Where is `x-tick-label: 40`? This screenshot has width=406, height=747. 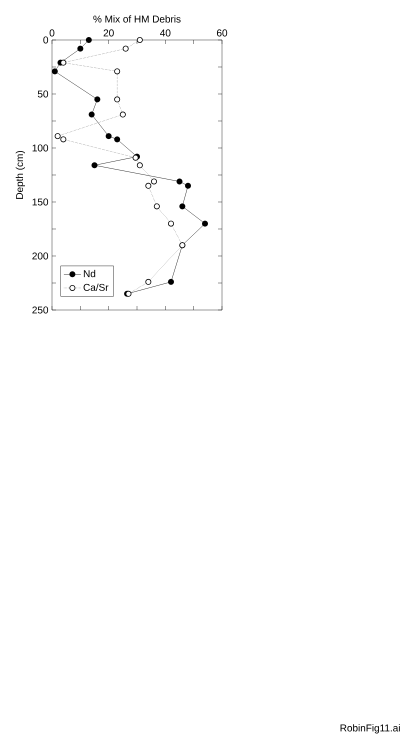
x-tick-label: 40 is located at coordinates (165, 32).